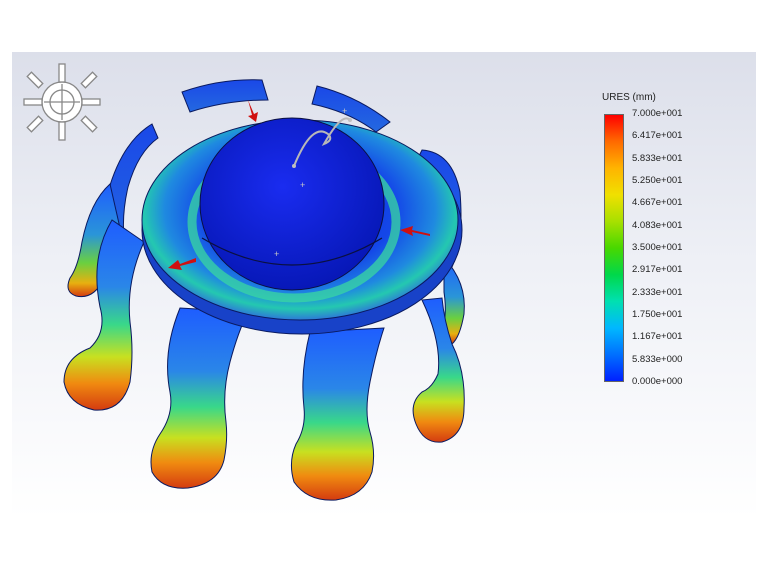 The height and width of the screenshot is (574, 764). I want to click on legend-label: 6.417e+001, so click(657, 136).